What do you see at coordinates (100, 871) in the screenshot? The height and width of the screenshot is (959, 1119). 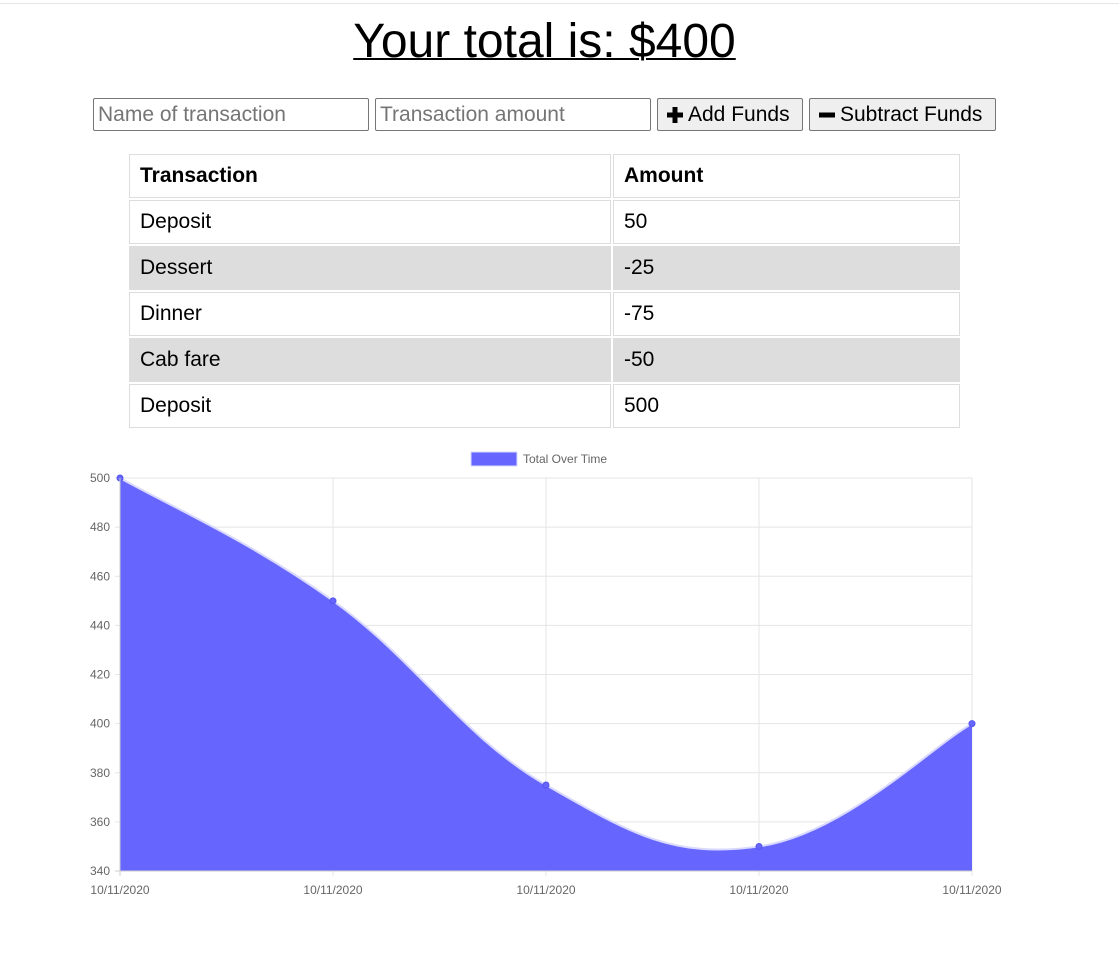 I see `y-tick-label: 340` at bounding box center [100, 871].